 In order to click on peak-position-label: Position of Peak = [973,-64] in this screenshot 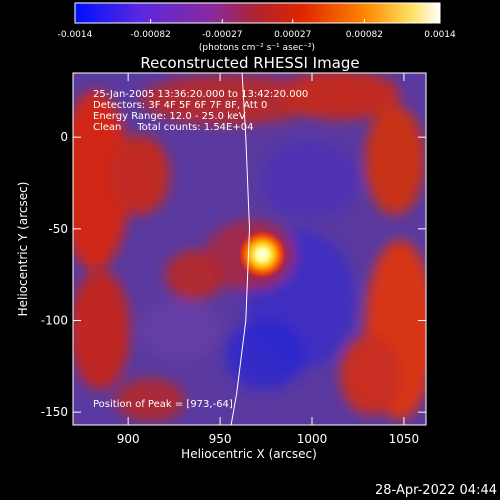, I will do `click(163, 404)`.